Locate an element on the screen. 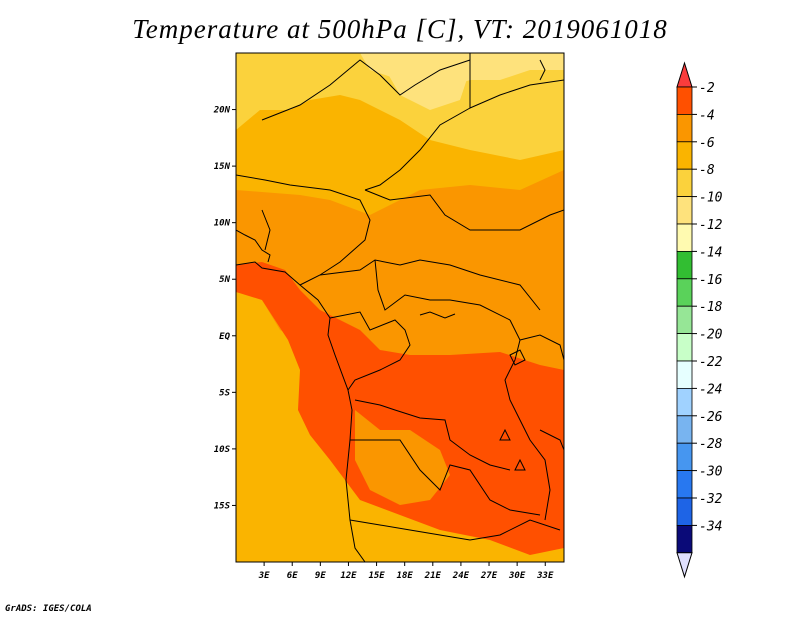  lon-tick-label: 33E is located at coordinates (545, 576).